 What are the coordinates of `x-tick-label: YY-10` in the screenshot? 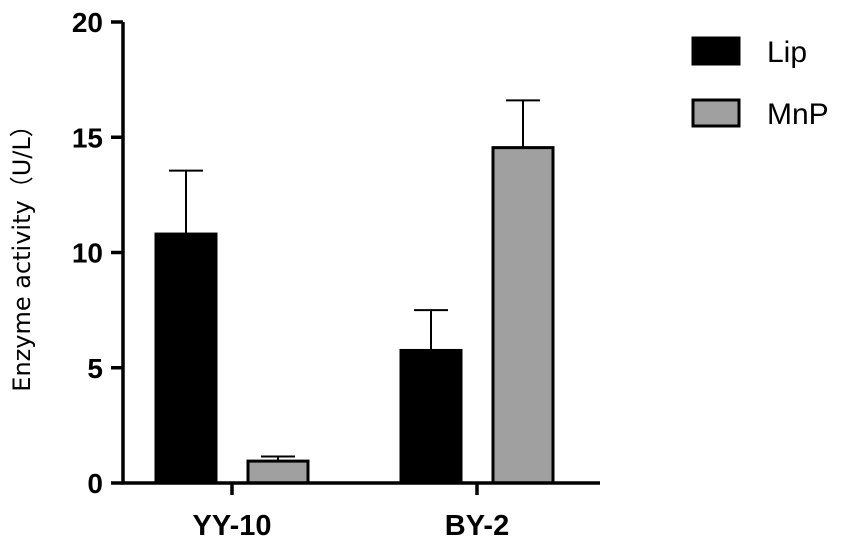 It's located at (232, 526).